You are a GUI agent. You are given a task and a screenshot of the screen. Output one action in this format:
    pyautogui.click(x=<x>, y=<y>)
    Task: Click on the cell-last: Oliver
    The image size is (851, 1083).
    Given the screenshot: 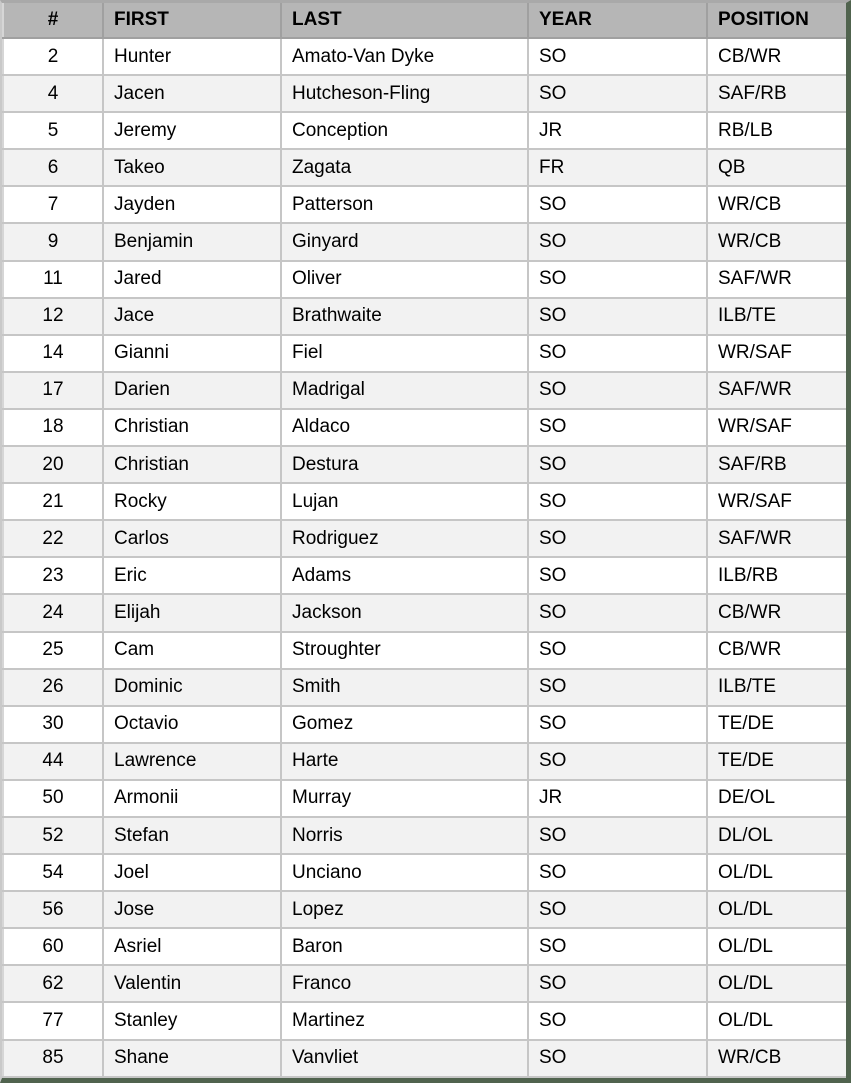 What is the action you would take?
    pyautogui.click(x=404, y=279)
    